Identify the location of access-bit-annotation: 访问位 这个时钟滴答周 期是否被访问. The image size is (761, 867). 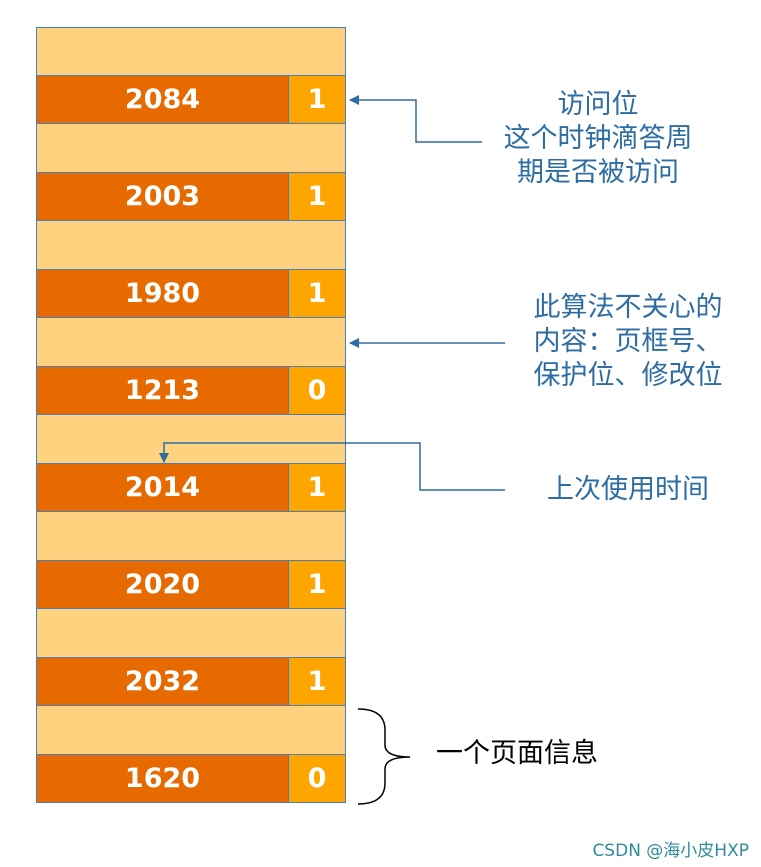
(598, 139).